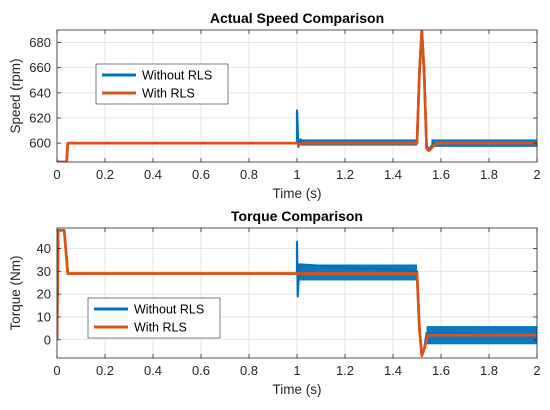 The height and width of the screenshot is (410, 550). Describe the element at coordinates (297, 216) in the screenshot. I see `chart-title: Torque Comparison` at that location.